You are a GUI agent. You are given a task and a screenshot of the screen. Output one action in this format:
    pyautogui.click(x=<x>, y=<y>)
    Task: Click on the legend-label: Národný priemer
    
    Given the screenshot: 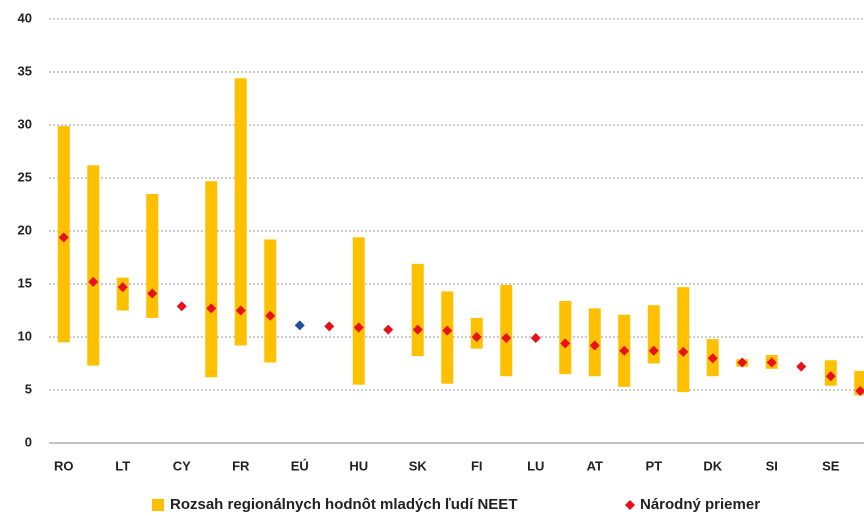 What is the action you would take?
    pyautogui.click(x=700, y=504)
    